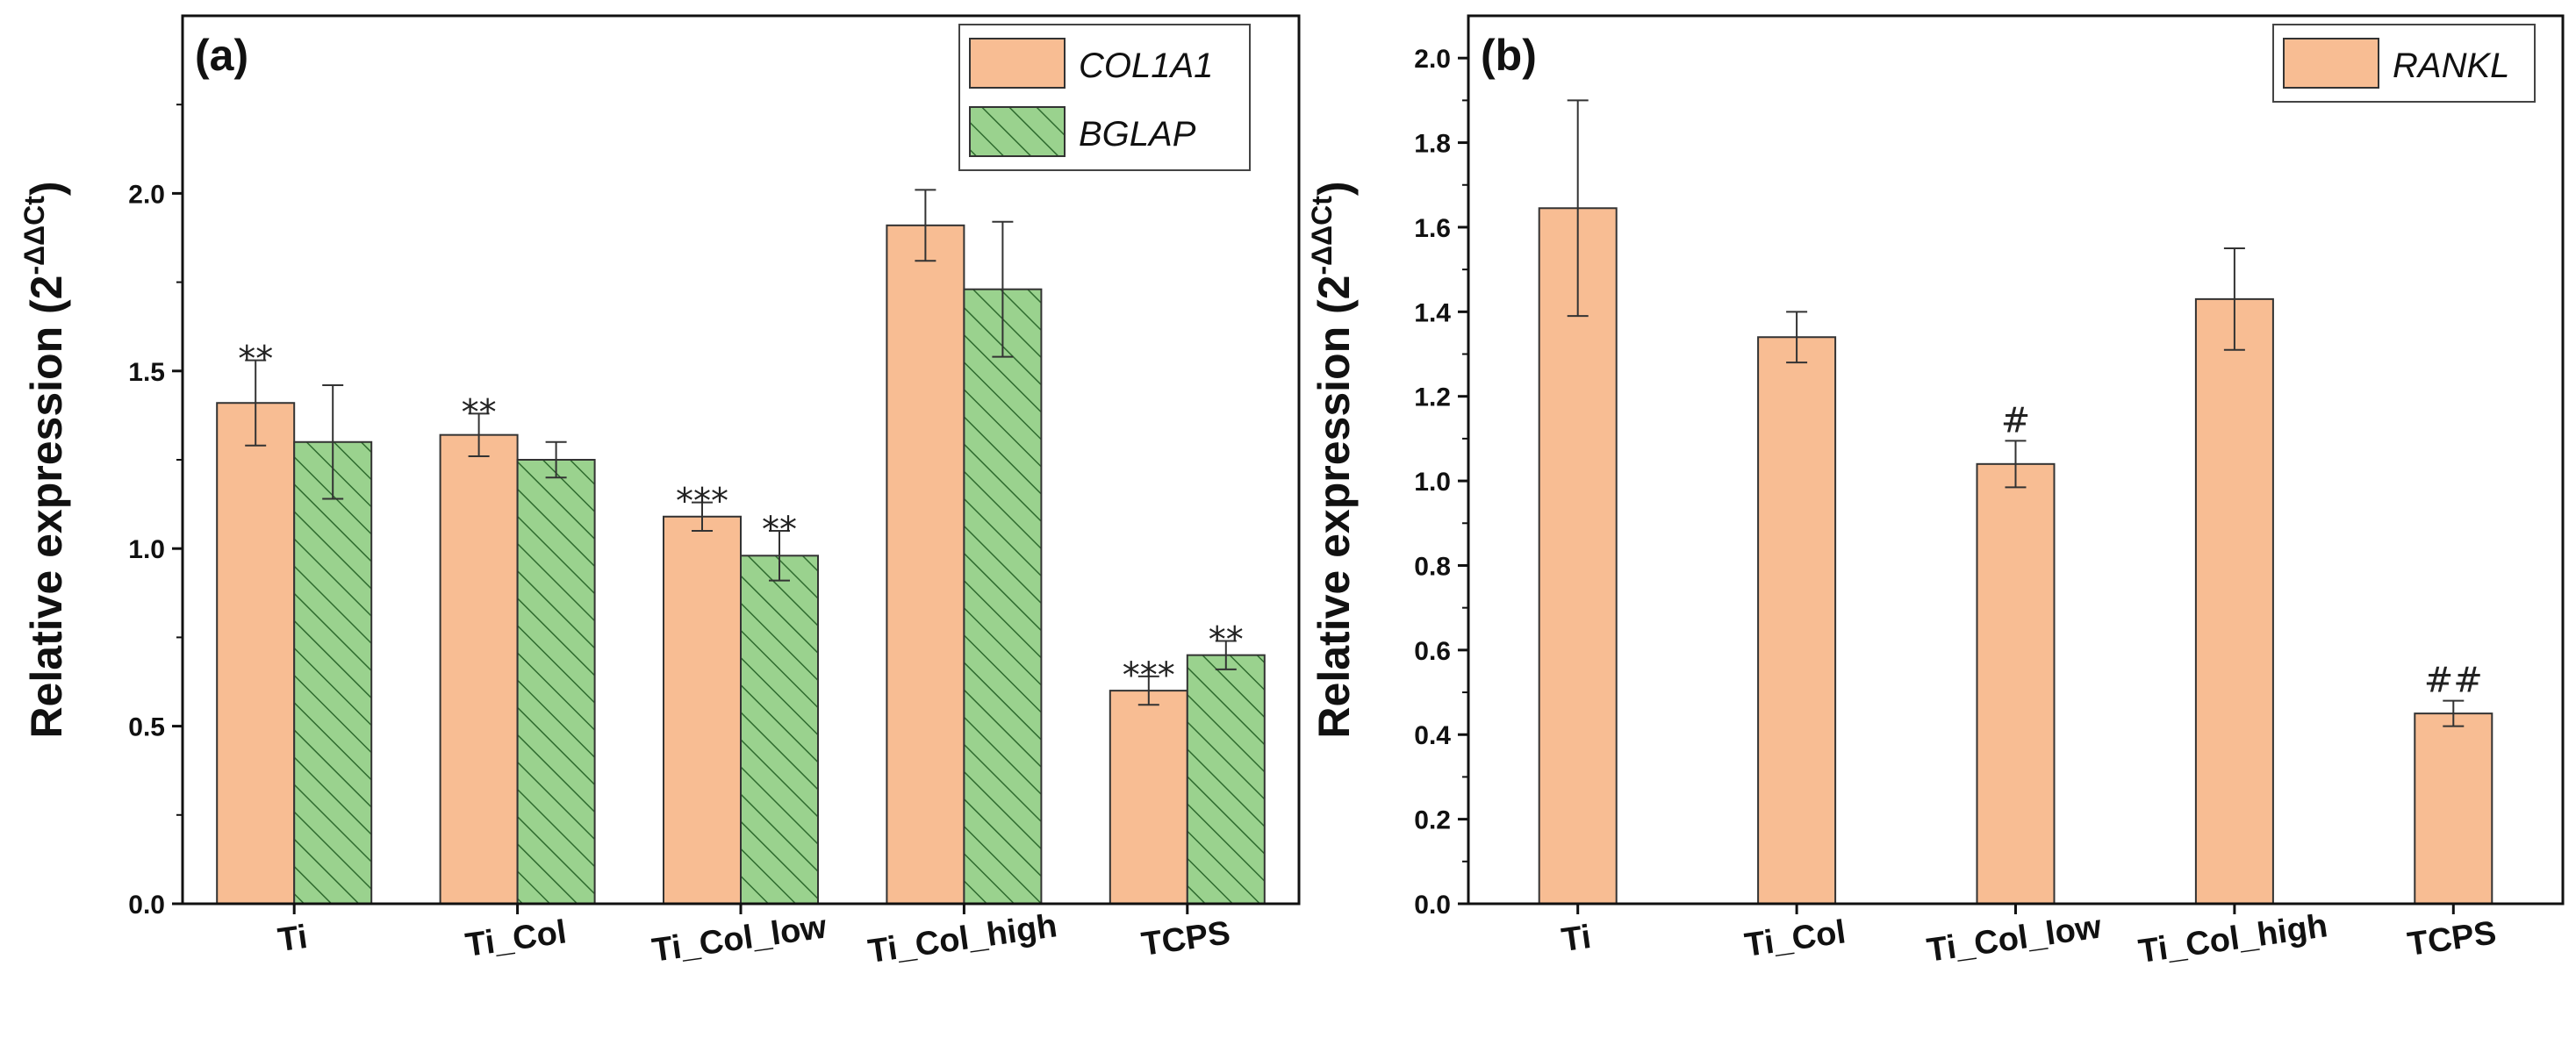 This screenshot has height=1038, width=2576. Describe the element at coordinates (556, 682) in the screenshot. I see `bar-bglap-ti-col` at that location.